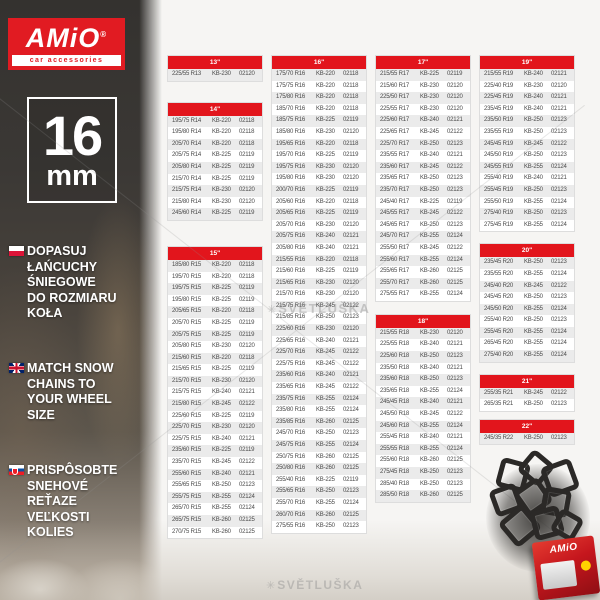 Image resolution: width=600 pixels, height=600 pixels. Describe the element at coordinates (215, 289) in the screenshot. I see `table-row: 195/75 R15 KB-225 02119` at that location.